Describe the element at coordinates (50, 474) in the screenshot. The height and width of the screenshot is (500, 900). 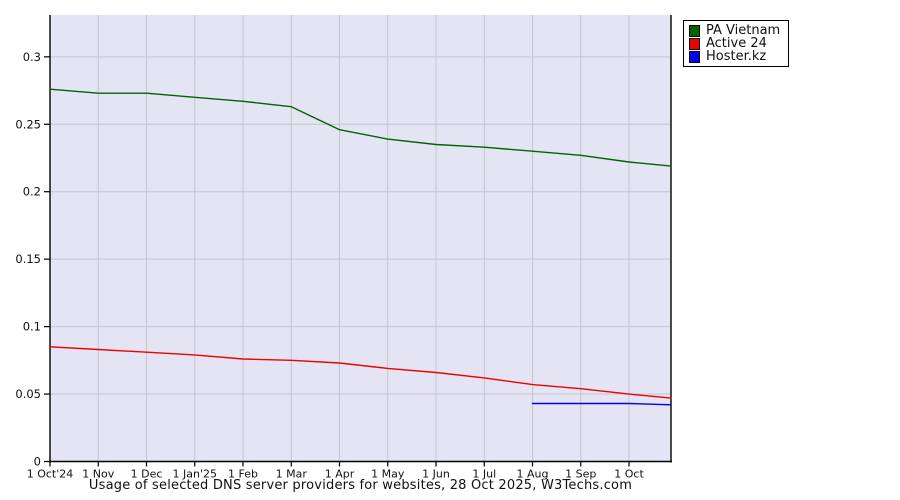
I see `x-axis-tick-label: 1 Oct'24` at that location.